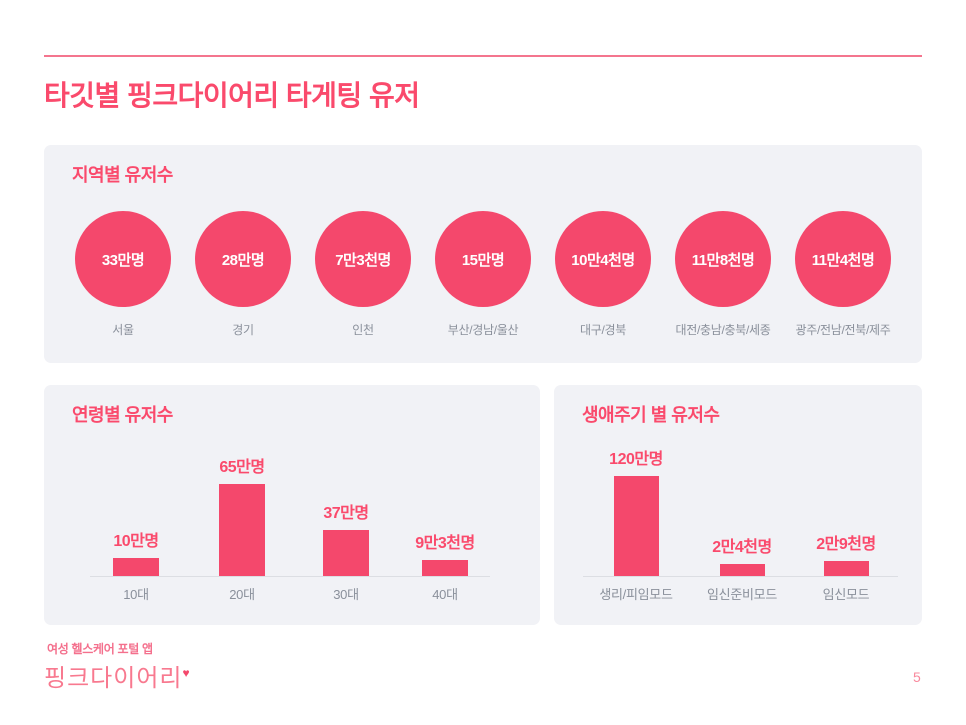  What do you see at coordinates (651, 415) in the screenshot?
I see `lifecycle-section-title: 생애주기 별 유저수` at bounding box center [651, 415].